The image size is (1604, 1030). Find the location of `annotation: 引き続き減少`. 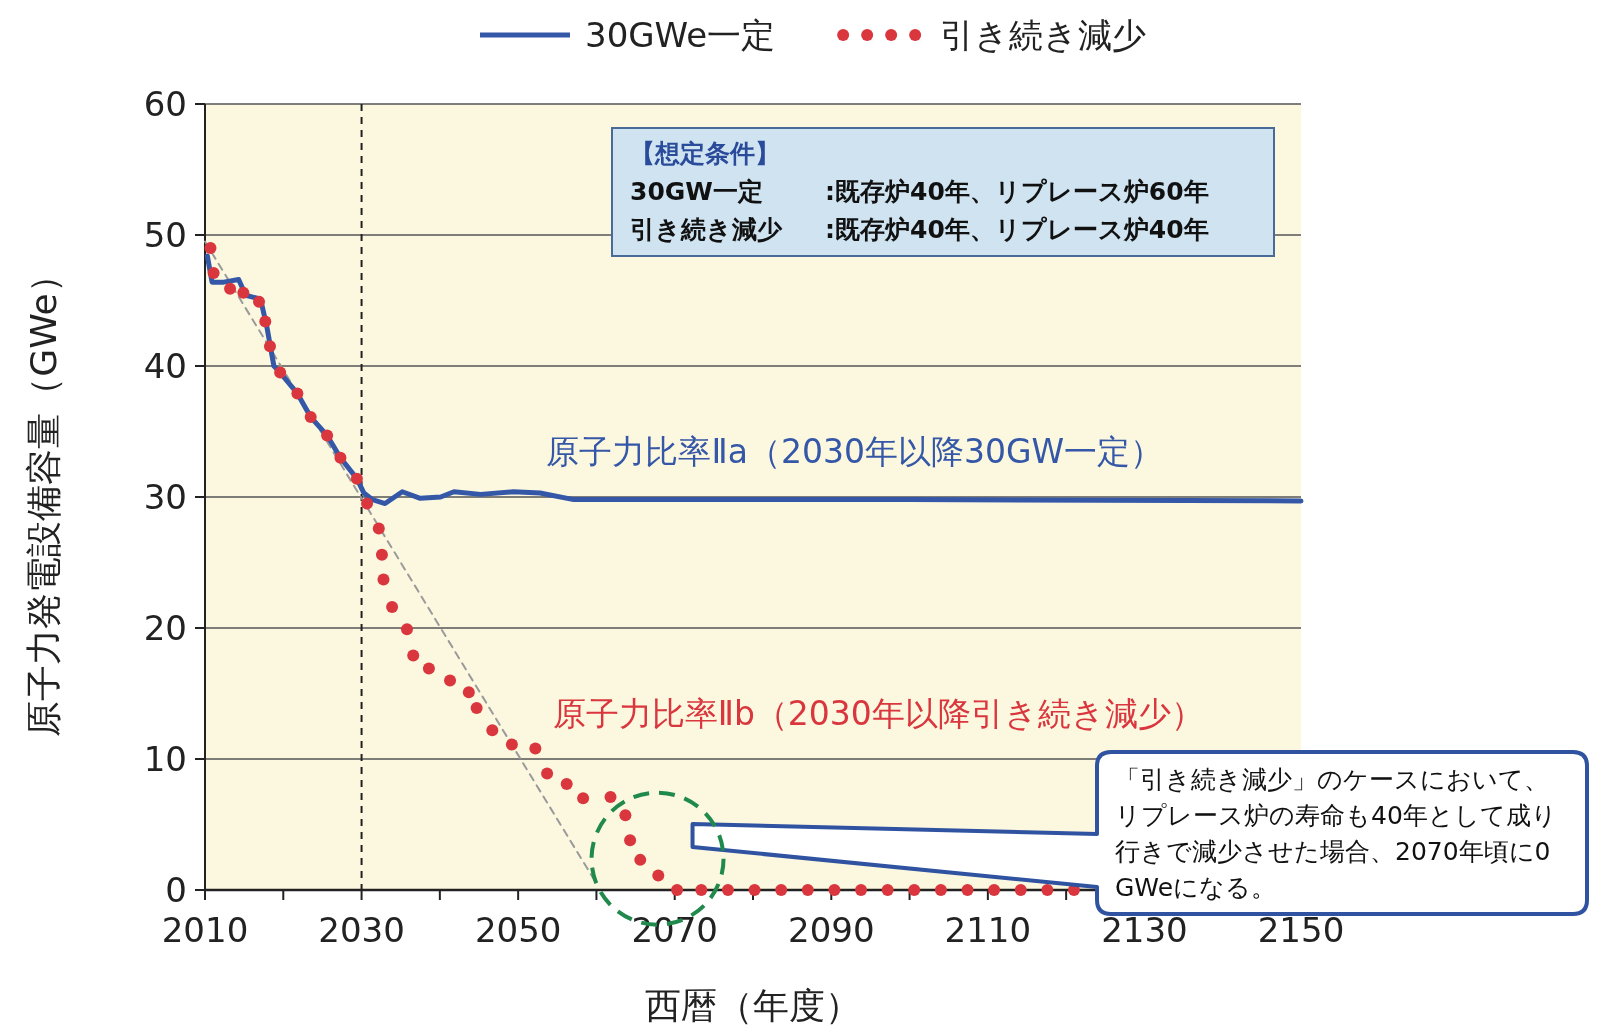

annotation: 引き続き減少 is located at coordinates (706, 229).